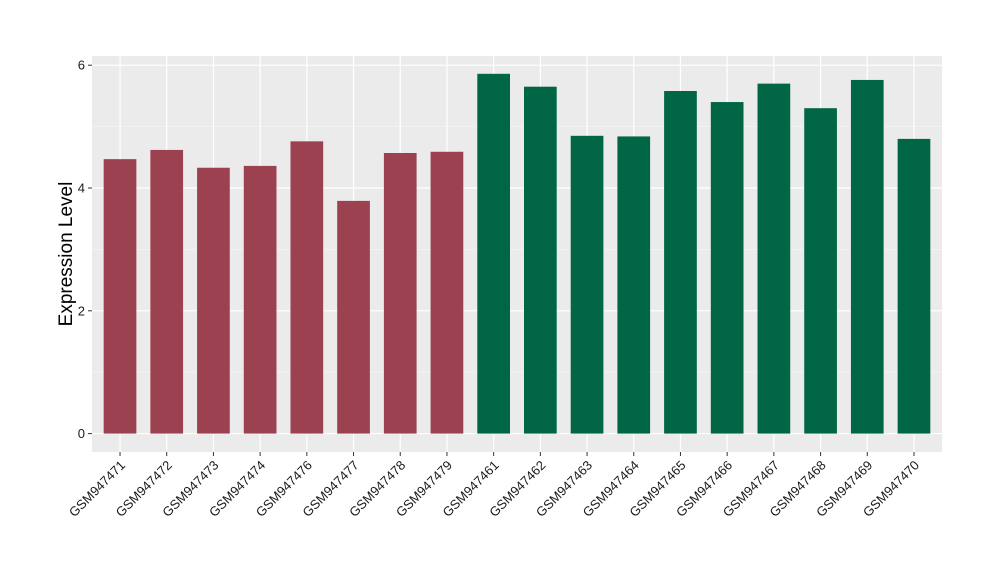 Image resolution: width=1000 pixels, height=580 pixels. Describe the element at coordinates (81, 188) in the screenshot. I see `y-tick-label: 4` at that location.